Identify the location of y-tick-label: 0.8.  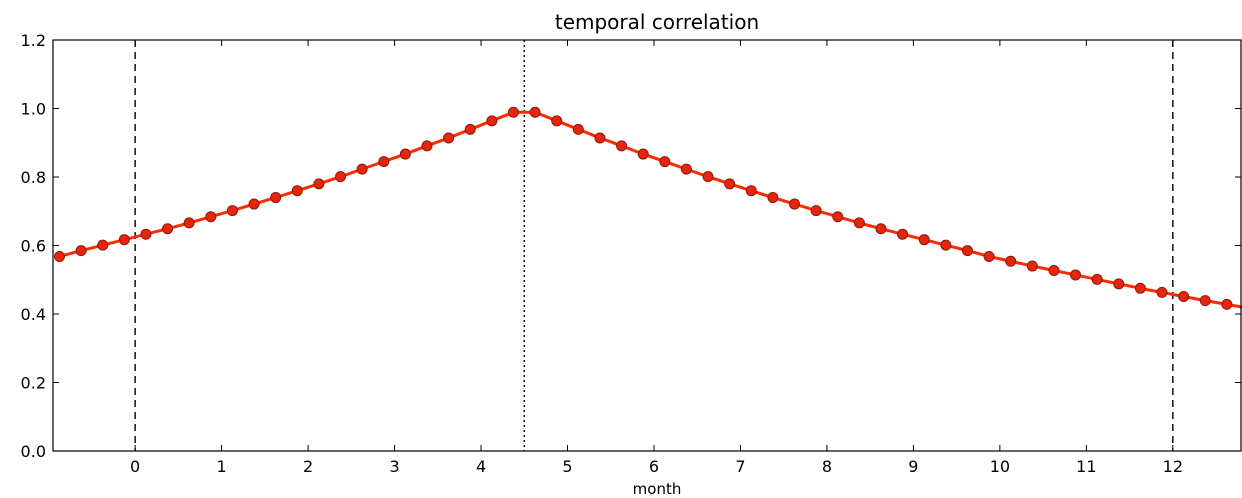
(33, 177).